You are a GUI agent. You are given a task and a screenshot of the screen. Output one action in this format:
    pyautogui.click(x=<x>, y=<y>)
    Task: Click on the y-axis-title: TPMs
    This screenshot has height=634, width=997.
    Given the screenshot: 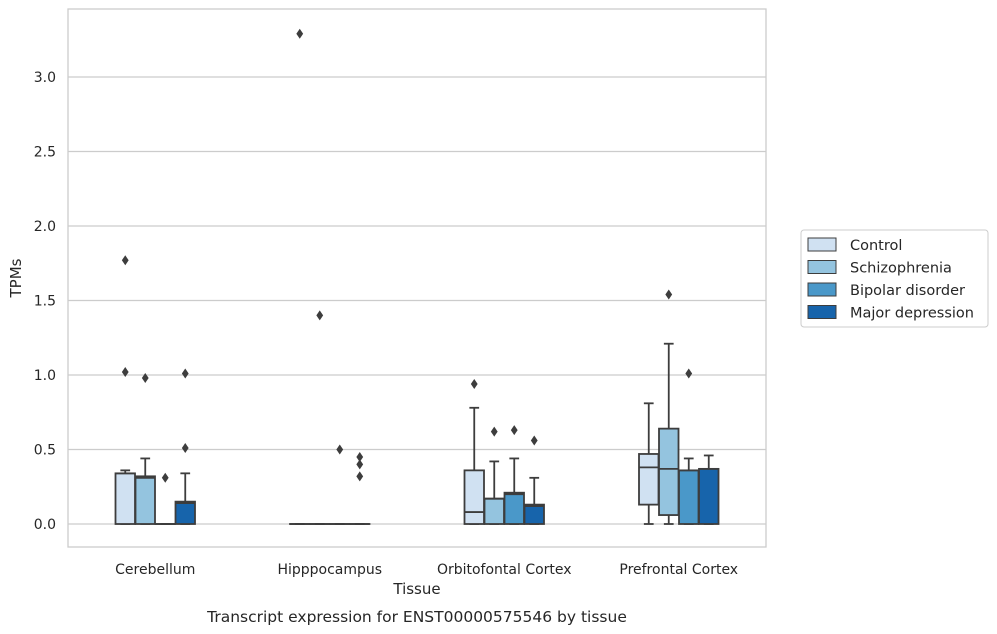 What is the action you would take?
    pyautogui.click(x=16, y=278)
    